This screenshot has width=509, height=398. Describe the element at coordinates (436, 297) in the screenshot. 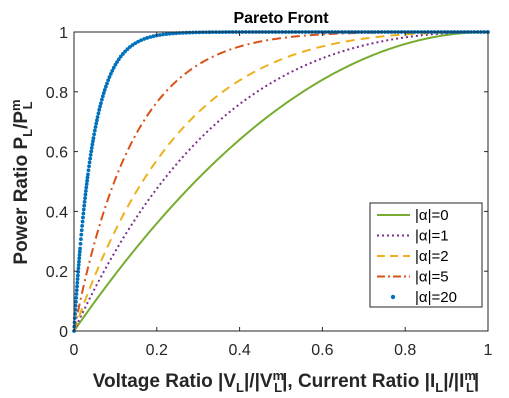

I see `legend-entry-label: |α|=20` at that location.